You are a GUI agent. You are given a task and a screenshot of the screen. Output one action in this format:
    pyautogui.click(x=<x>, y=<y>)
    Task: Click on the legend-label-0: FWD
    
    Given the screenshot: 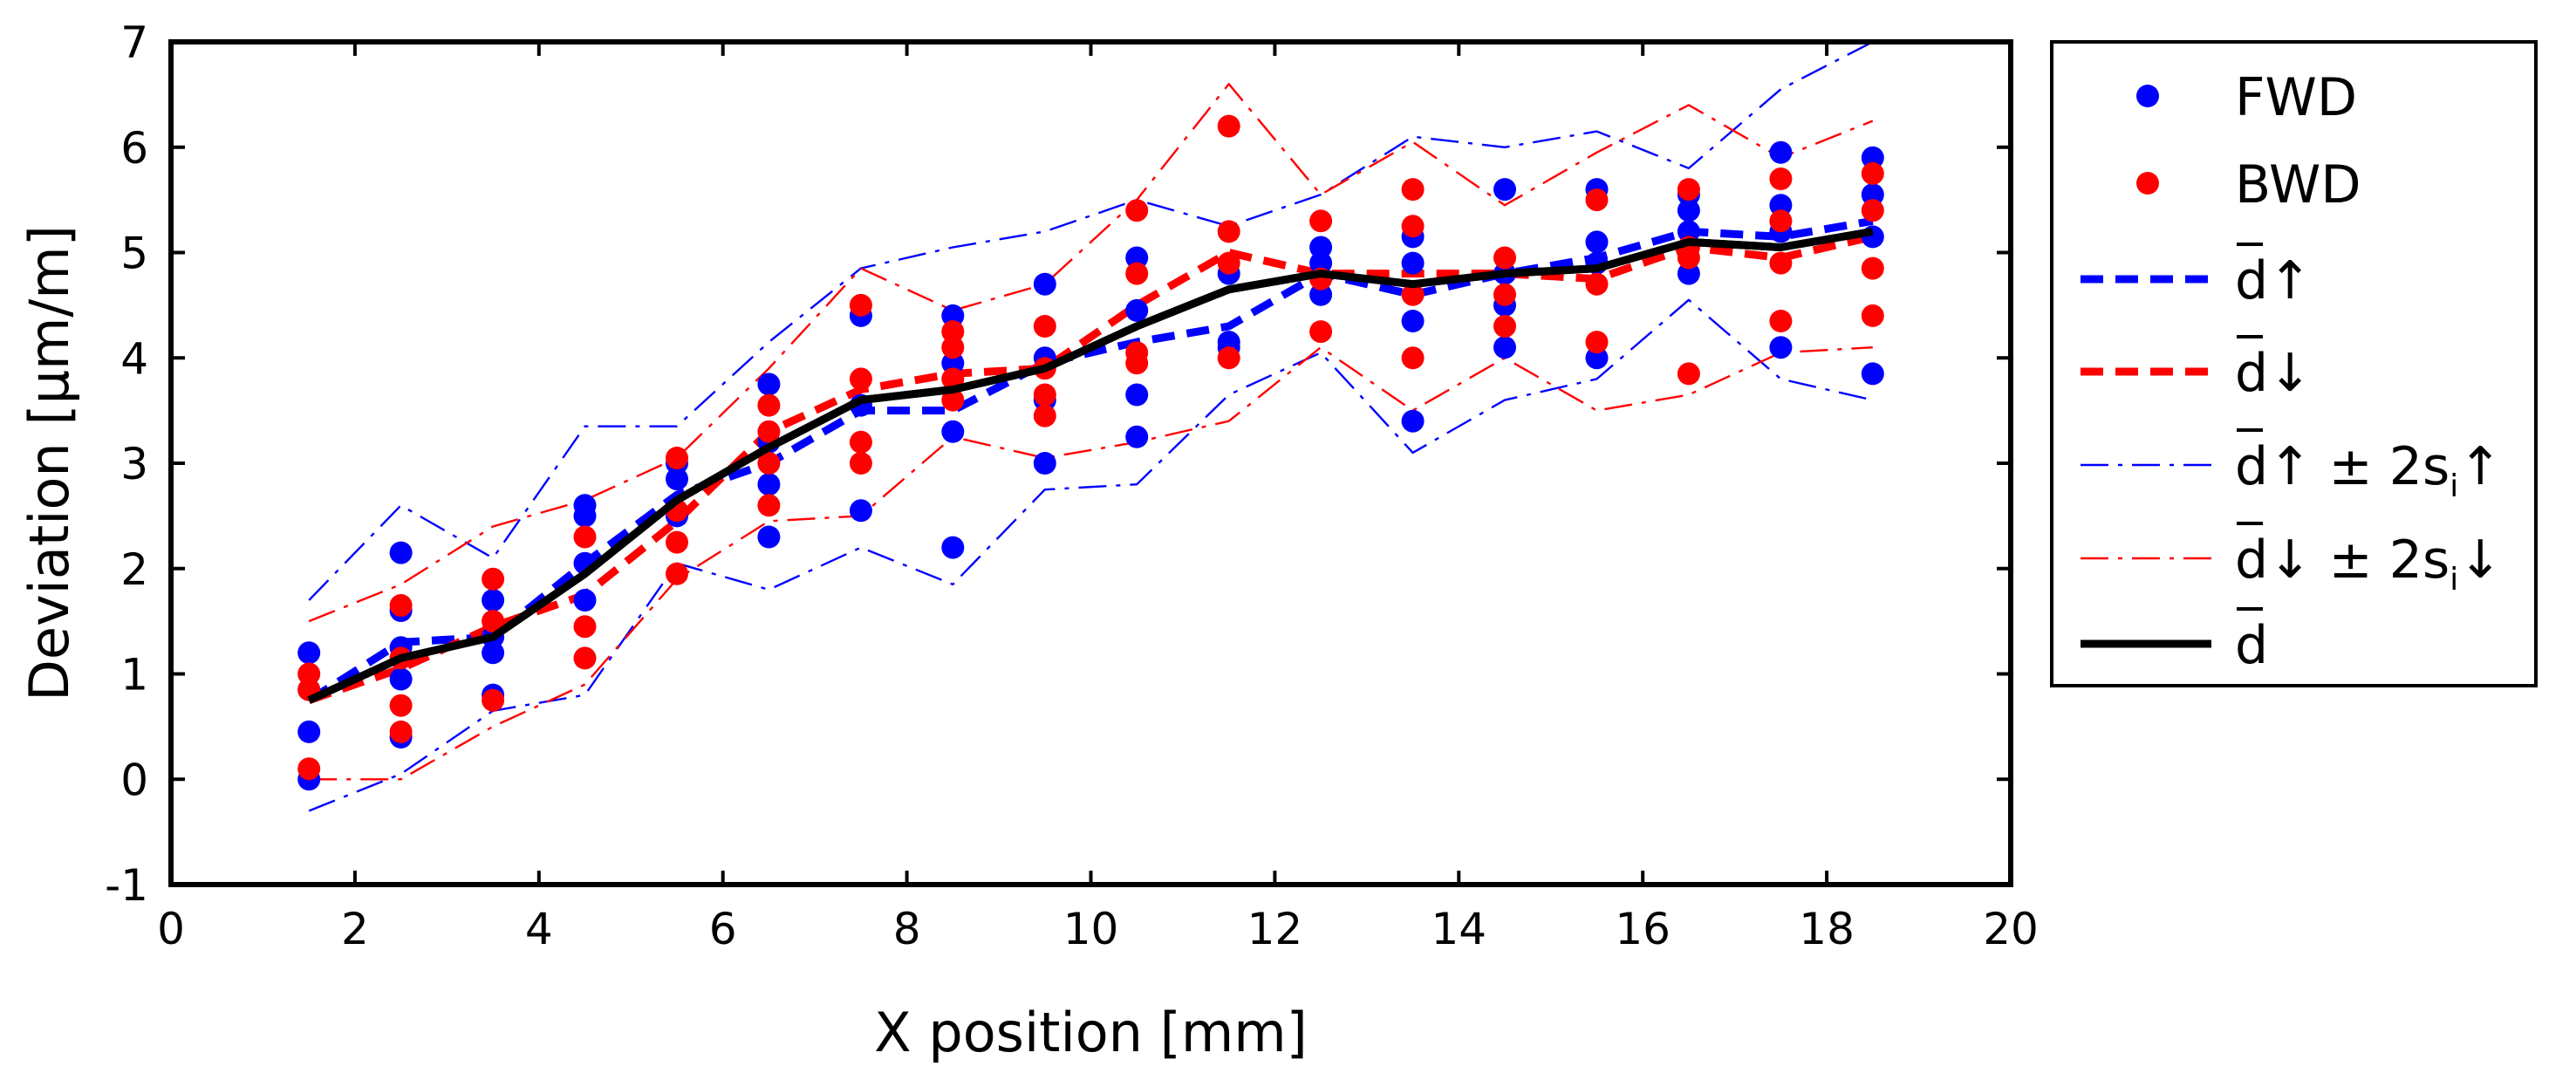 What is the action you would take?
    pyautogui.click(x=2296, y=97)
    